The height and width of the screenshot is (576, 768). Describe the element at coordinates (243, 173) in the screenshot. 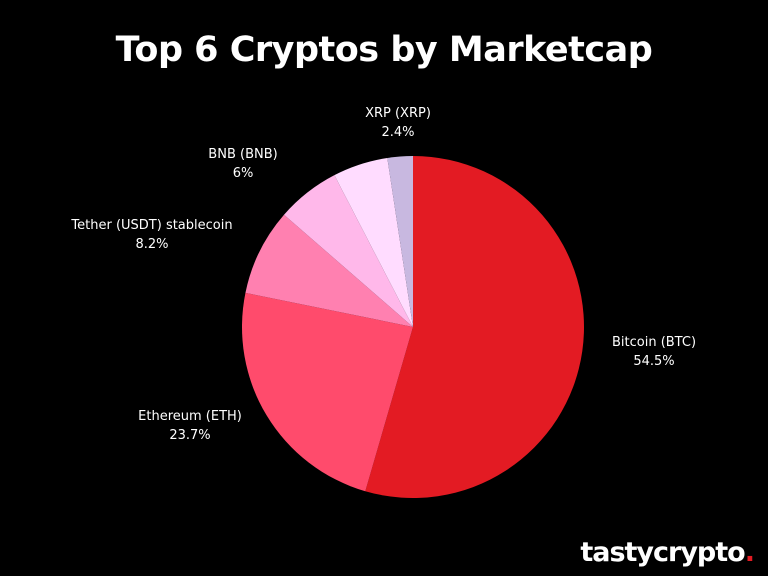

I see `slice-value-label: 6%` at that location.